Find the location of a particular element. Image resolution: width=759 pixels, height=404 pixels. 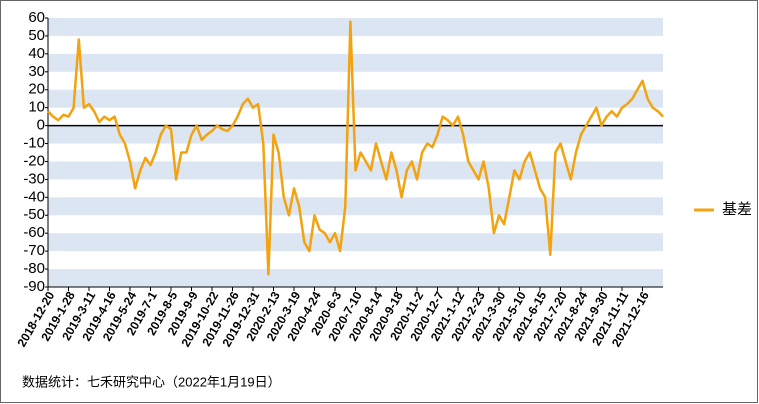

y-tick-label: -20 is located at coordinates (34, 160).